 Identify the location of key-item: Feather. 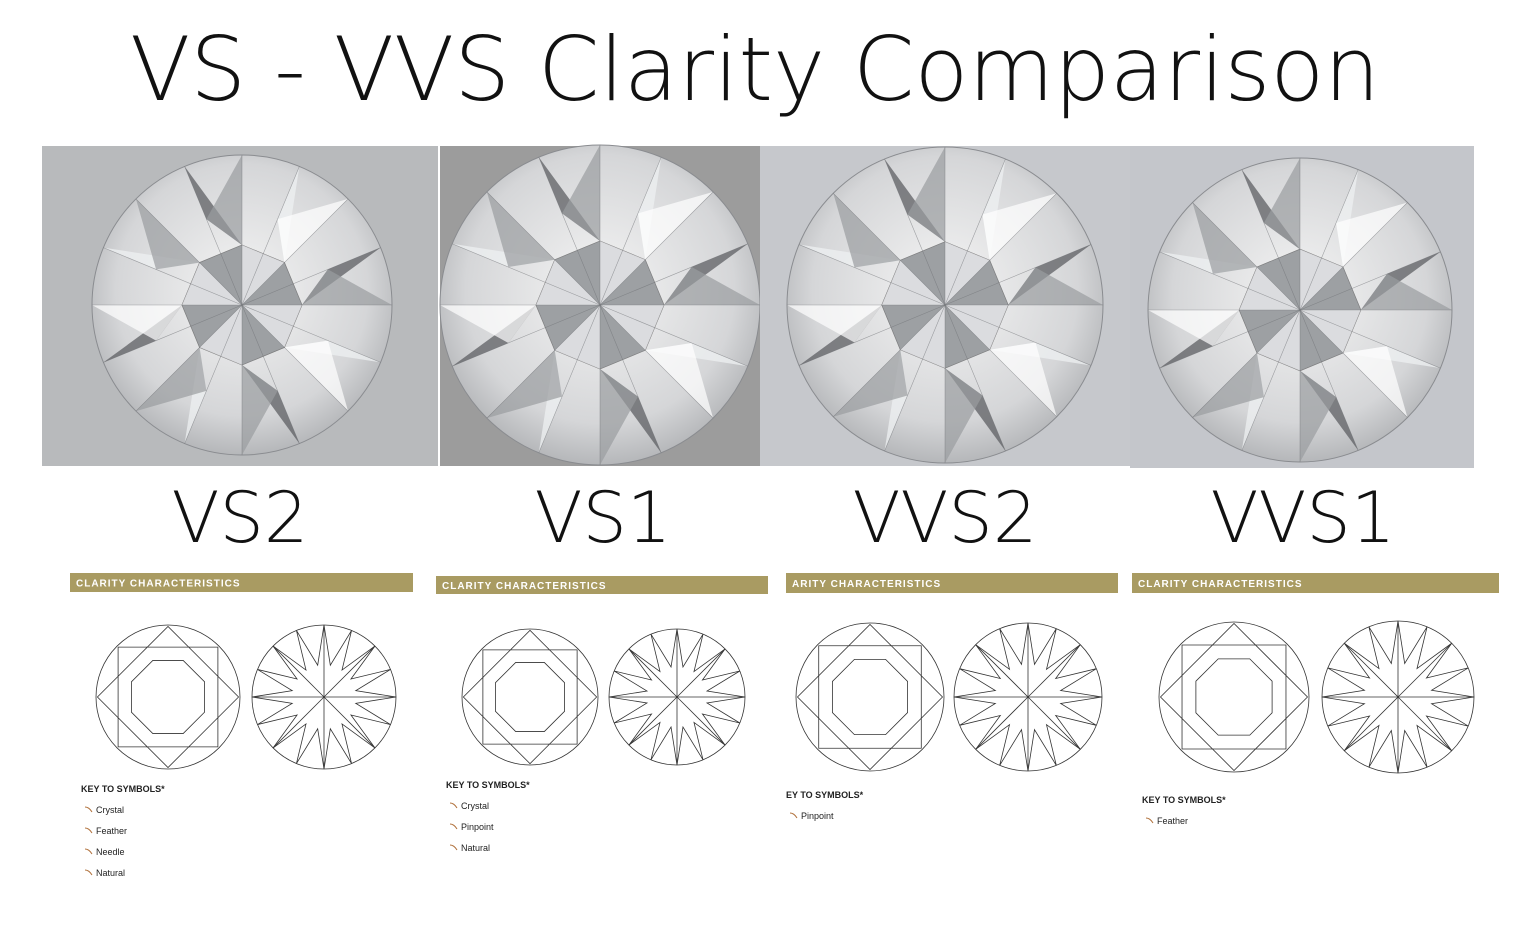
(1172, 821).